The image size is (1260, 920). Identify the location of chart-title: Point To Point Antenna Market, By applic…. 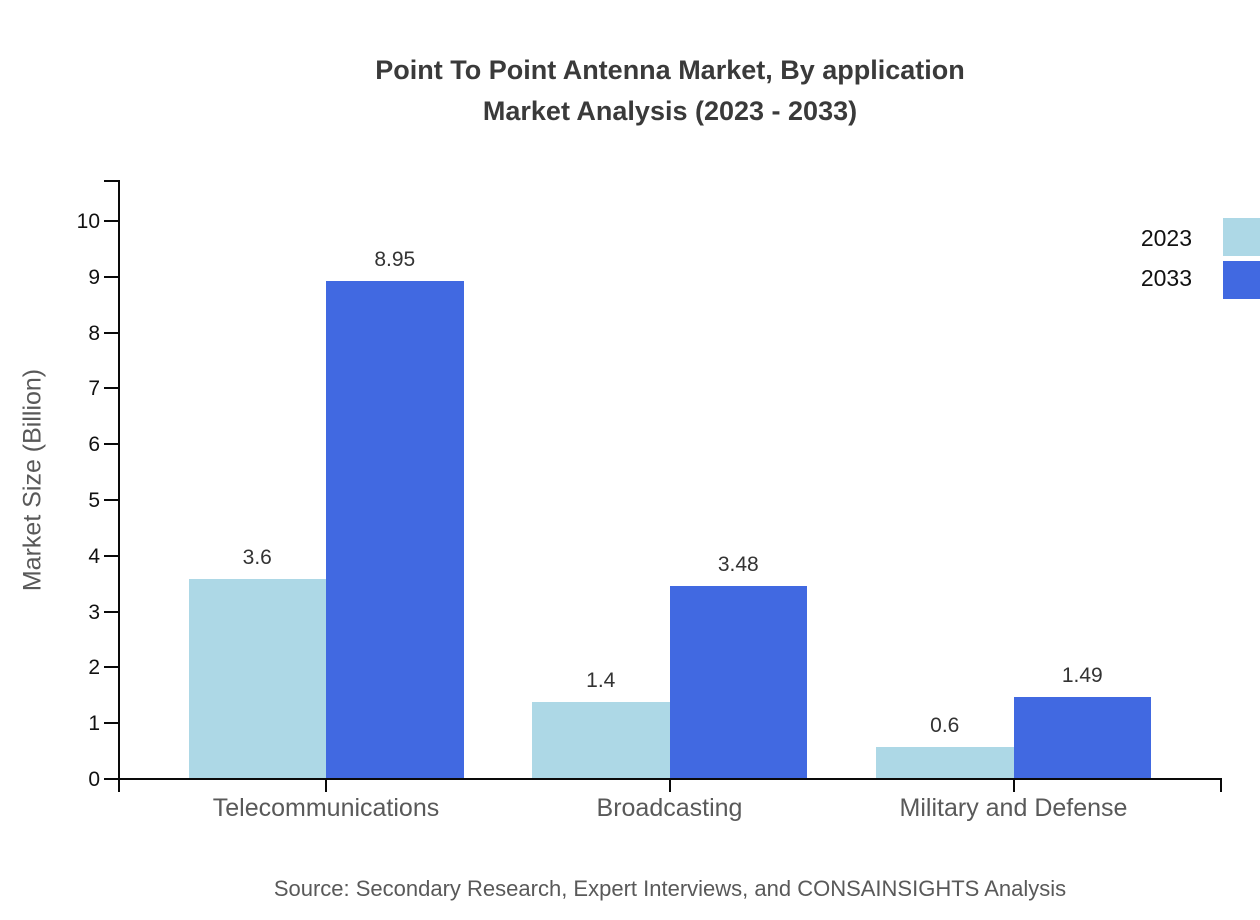
(670, 91).